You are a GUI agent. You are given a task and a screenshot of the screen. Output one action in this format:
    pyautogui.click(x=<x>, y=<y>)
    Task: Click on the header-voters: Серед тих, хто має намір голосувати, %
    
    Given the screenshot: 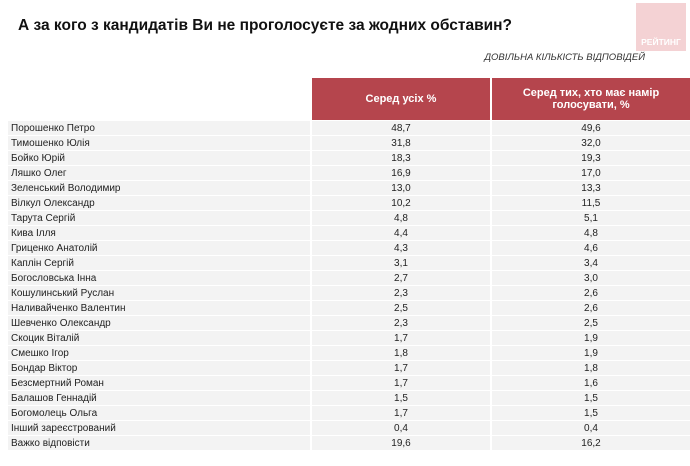 What is the action you would take?
    pyautogui.click(x=590, y=99)
    